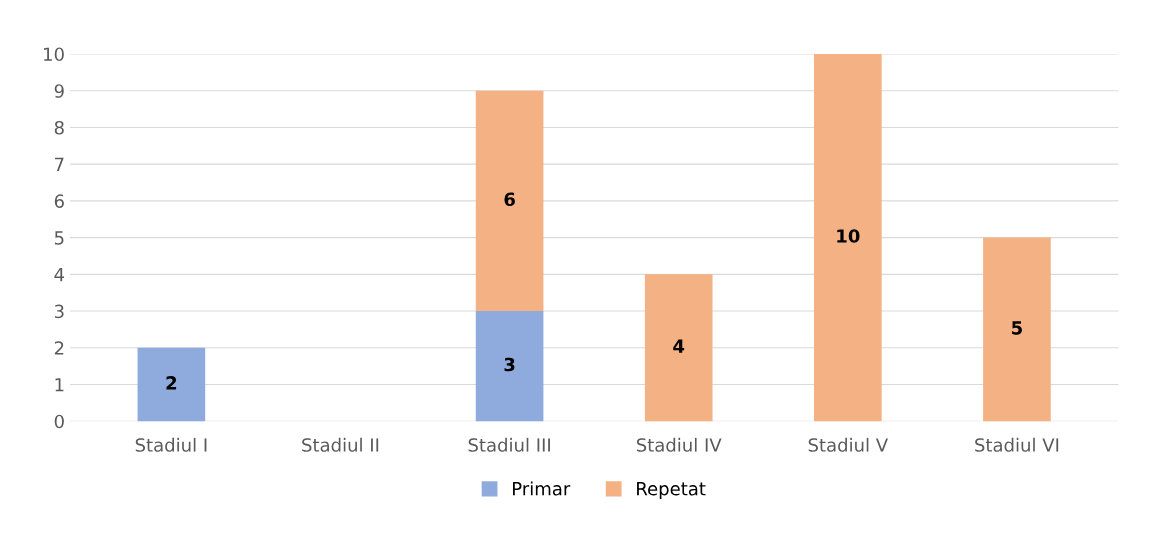 This screenshot has width=1165, height=540. I want to click on legend-label: Repetat, so click(671, 490).